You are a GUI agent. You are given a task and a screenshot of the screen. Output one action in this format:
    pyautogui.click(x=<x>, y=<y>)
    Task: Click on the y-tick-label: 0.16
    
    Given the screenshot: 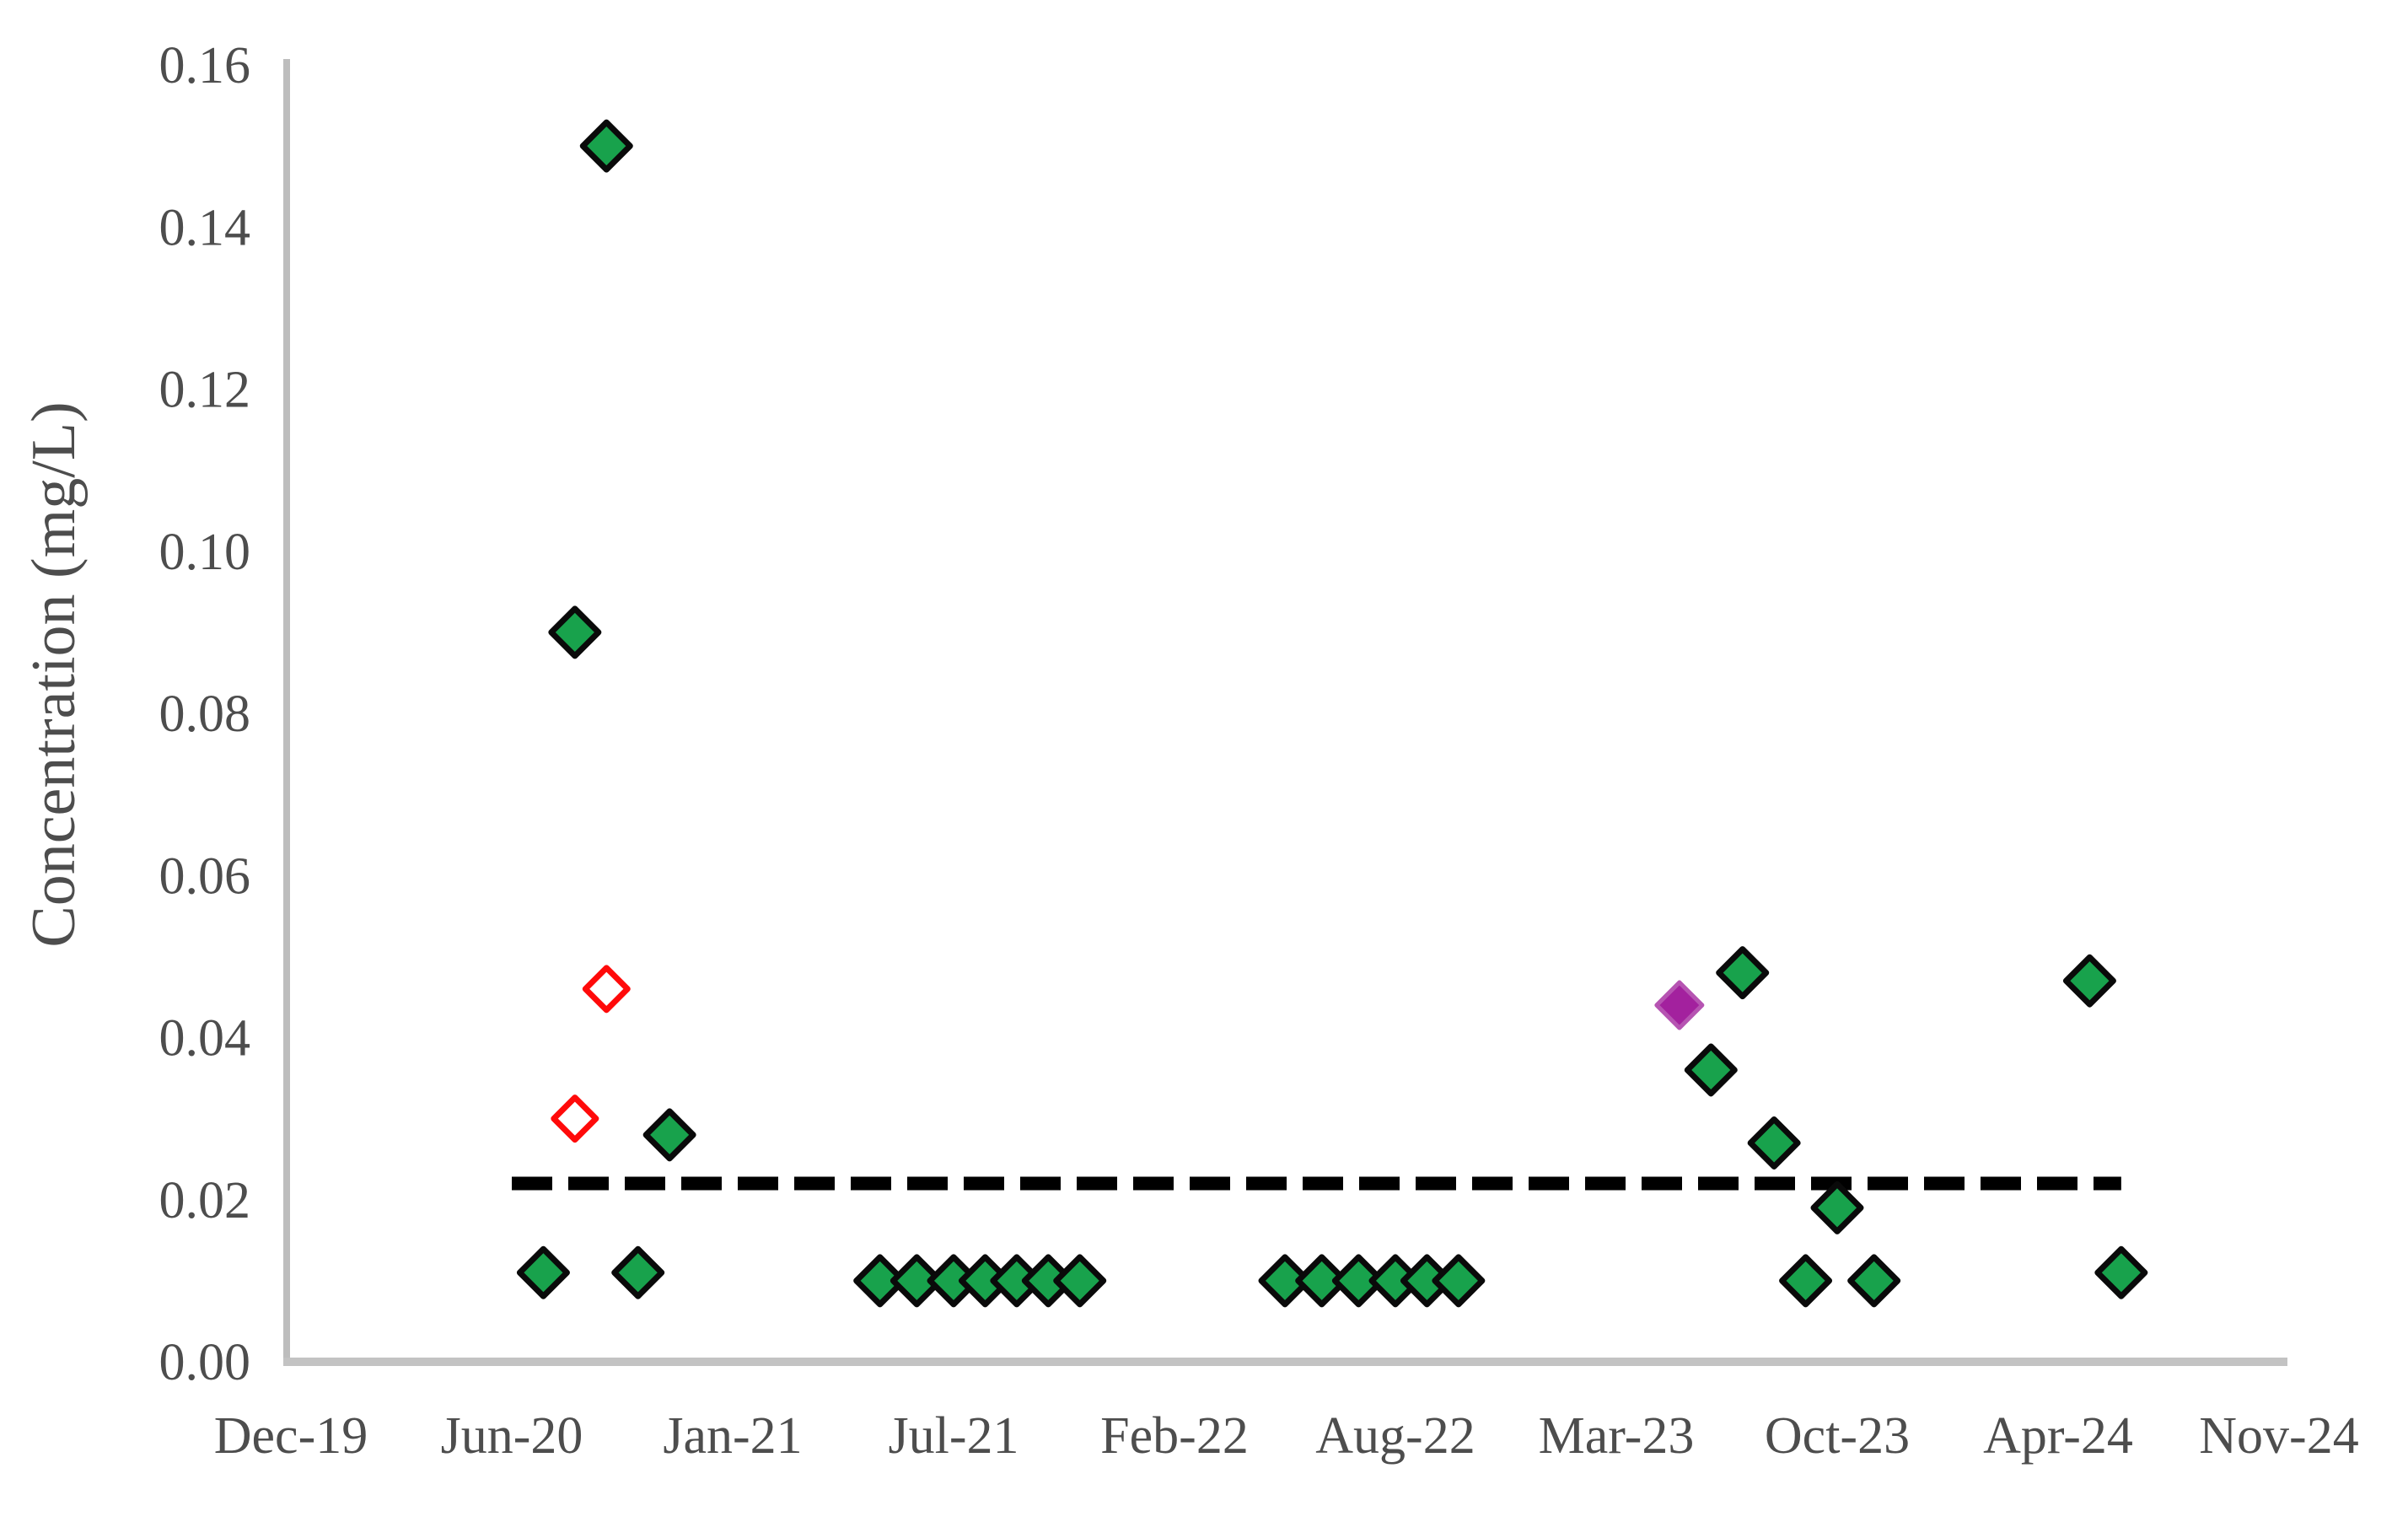 What is the action you would take?
    pyautogui.click(x=205, y=65)
    